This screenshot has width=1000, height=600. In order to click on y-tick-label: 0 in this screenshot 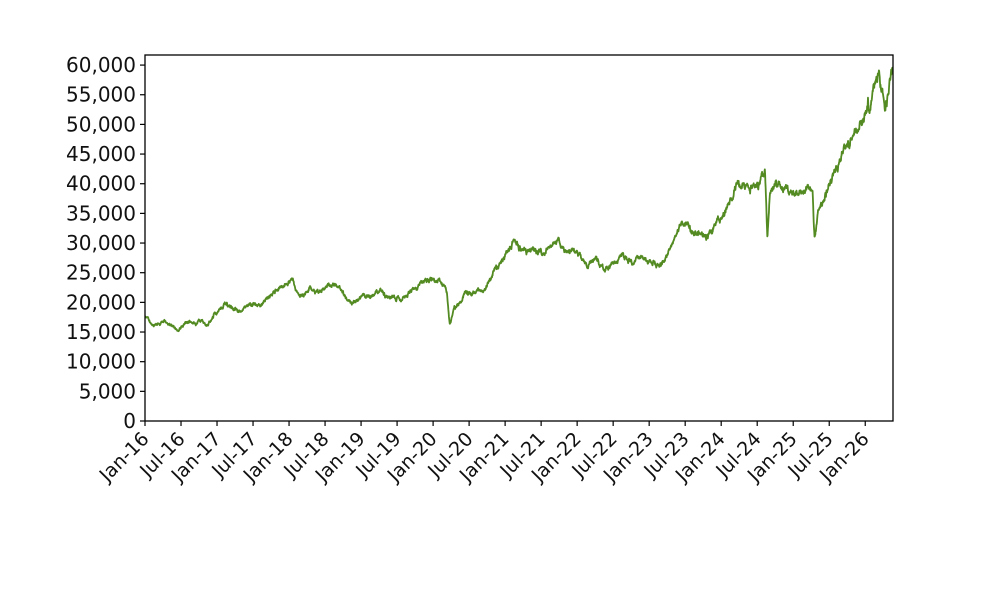, I will do `click(129, 421)`.